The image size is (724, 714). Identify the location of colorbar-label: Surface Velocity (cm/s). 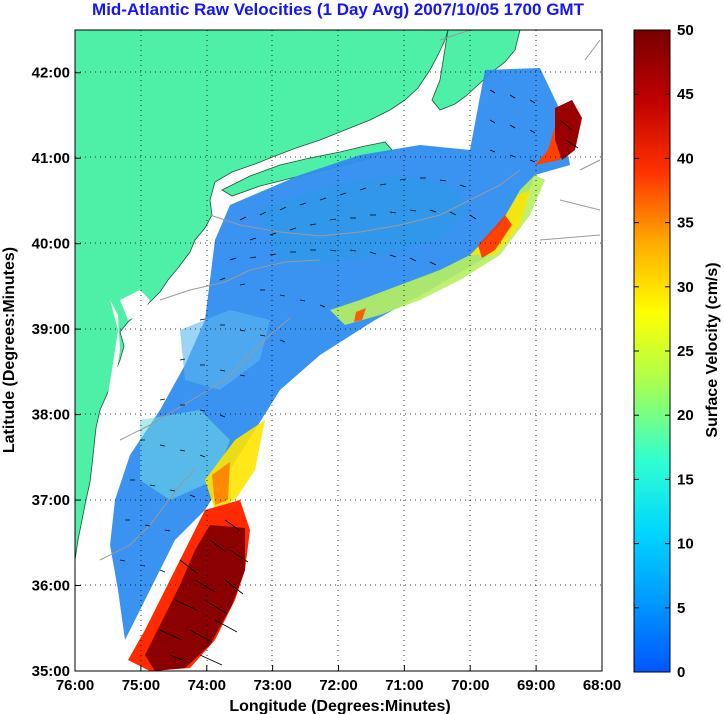
(712, 349).